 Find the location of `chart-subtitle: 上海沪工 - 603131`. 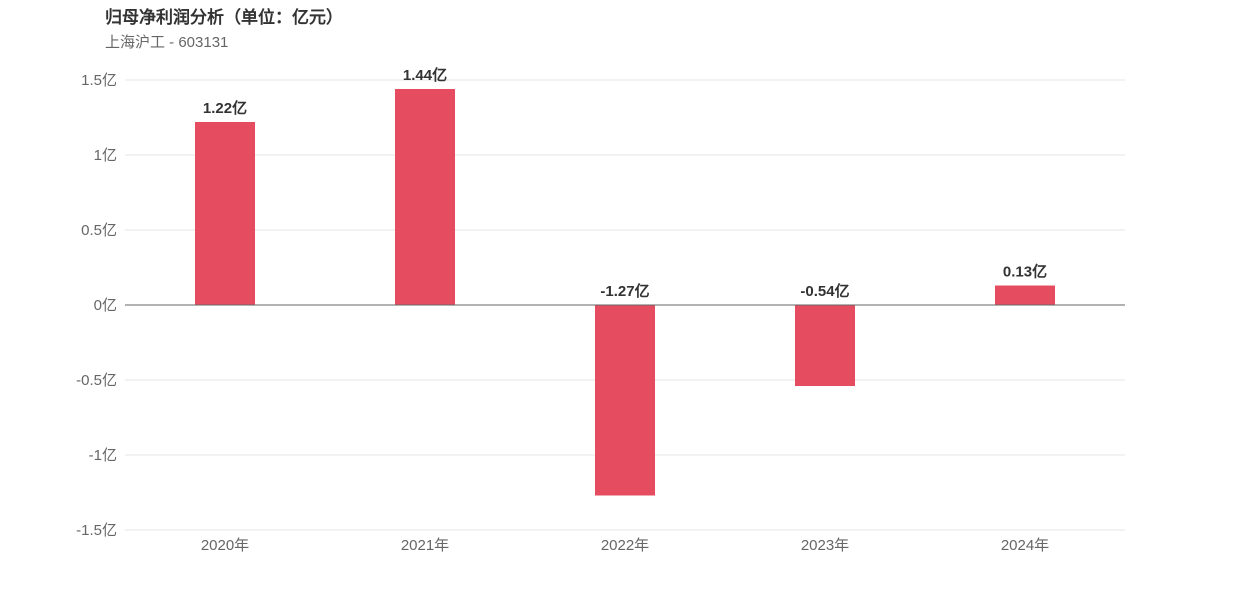

chart-subtitle: 上海沪工 - 603131 is located at coordinates (167, 42).